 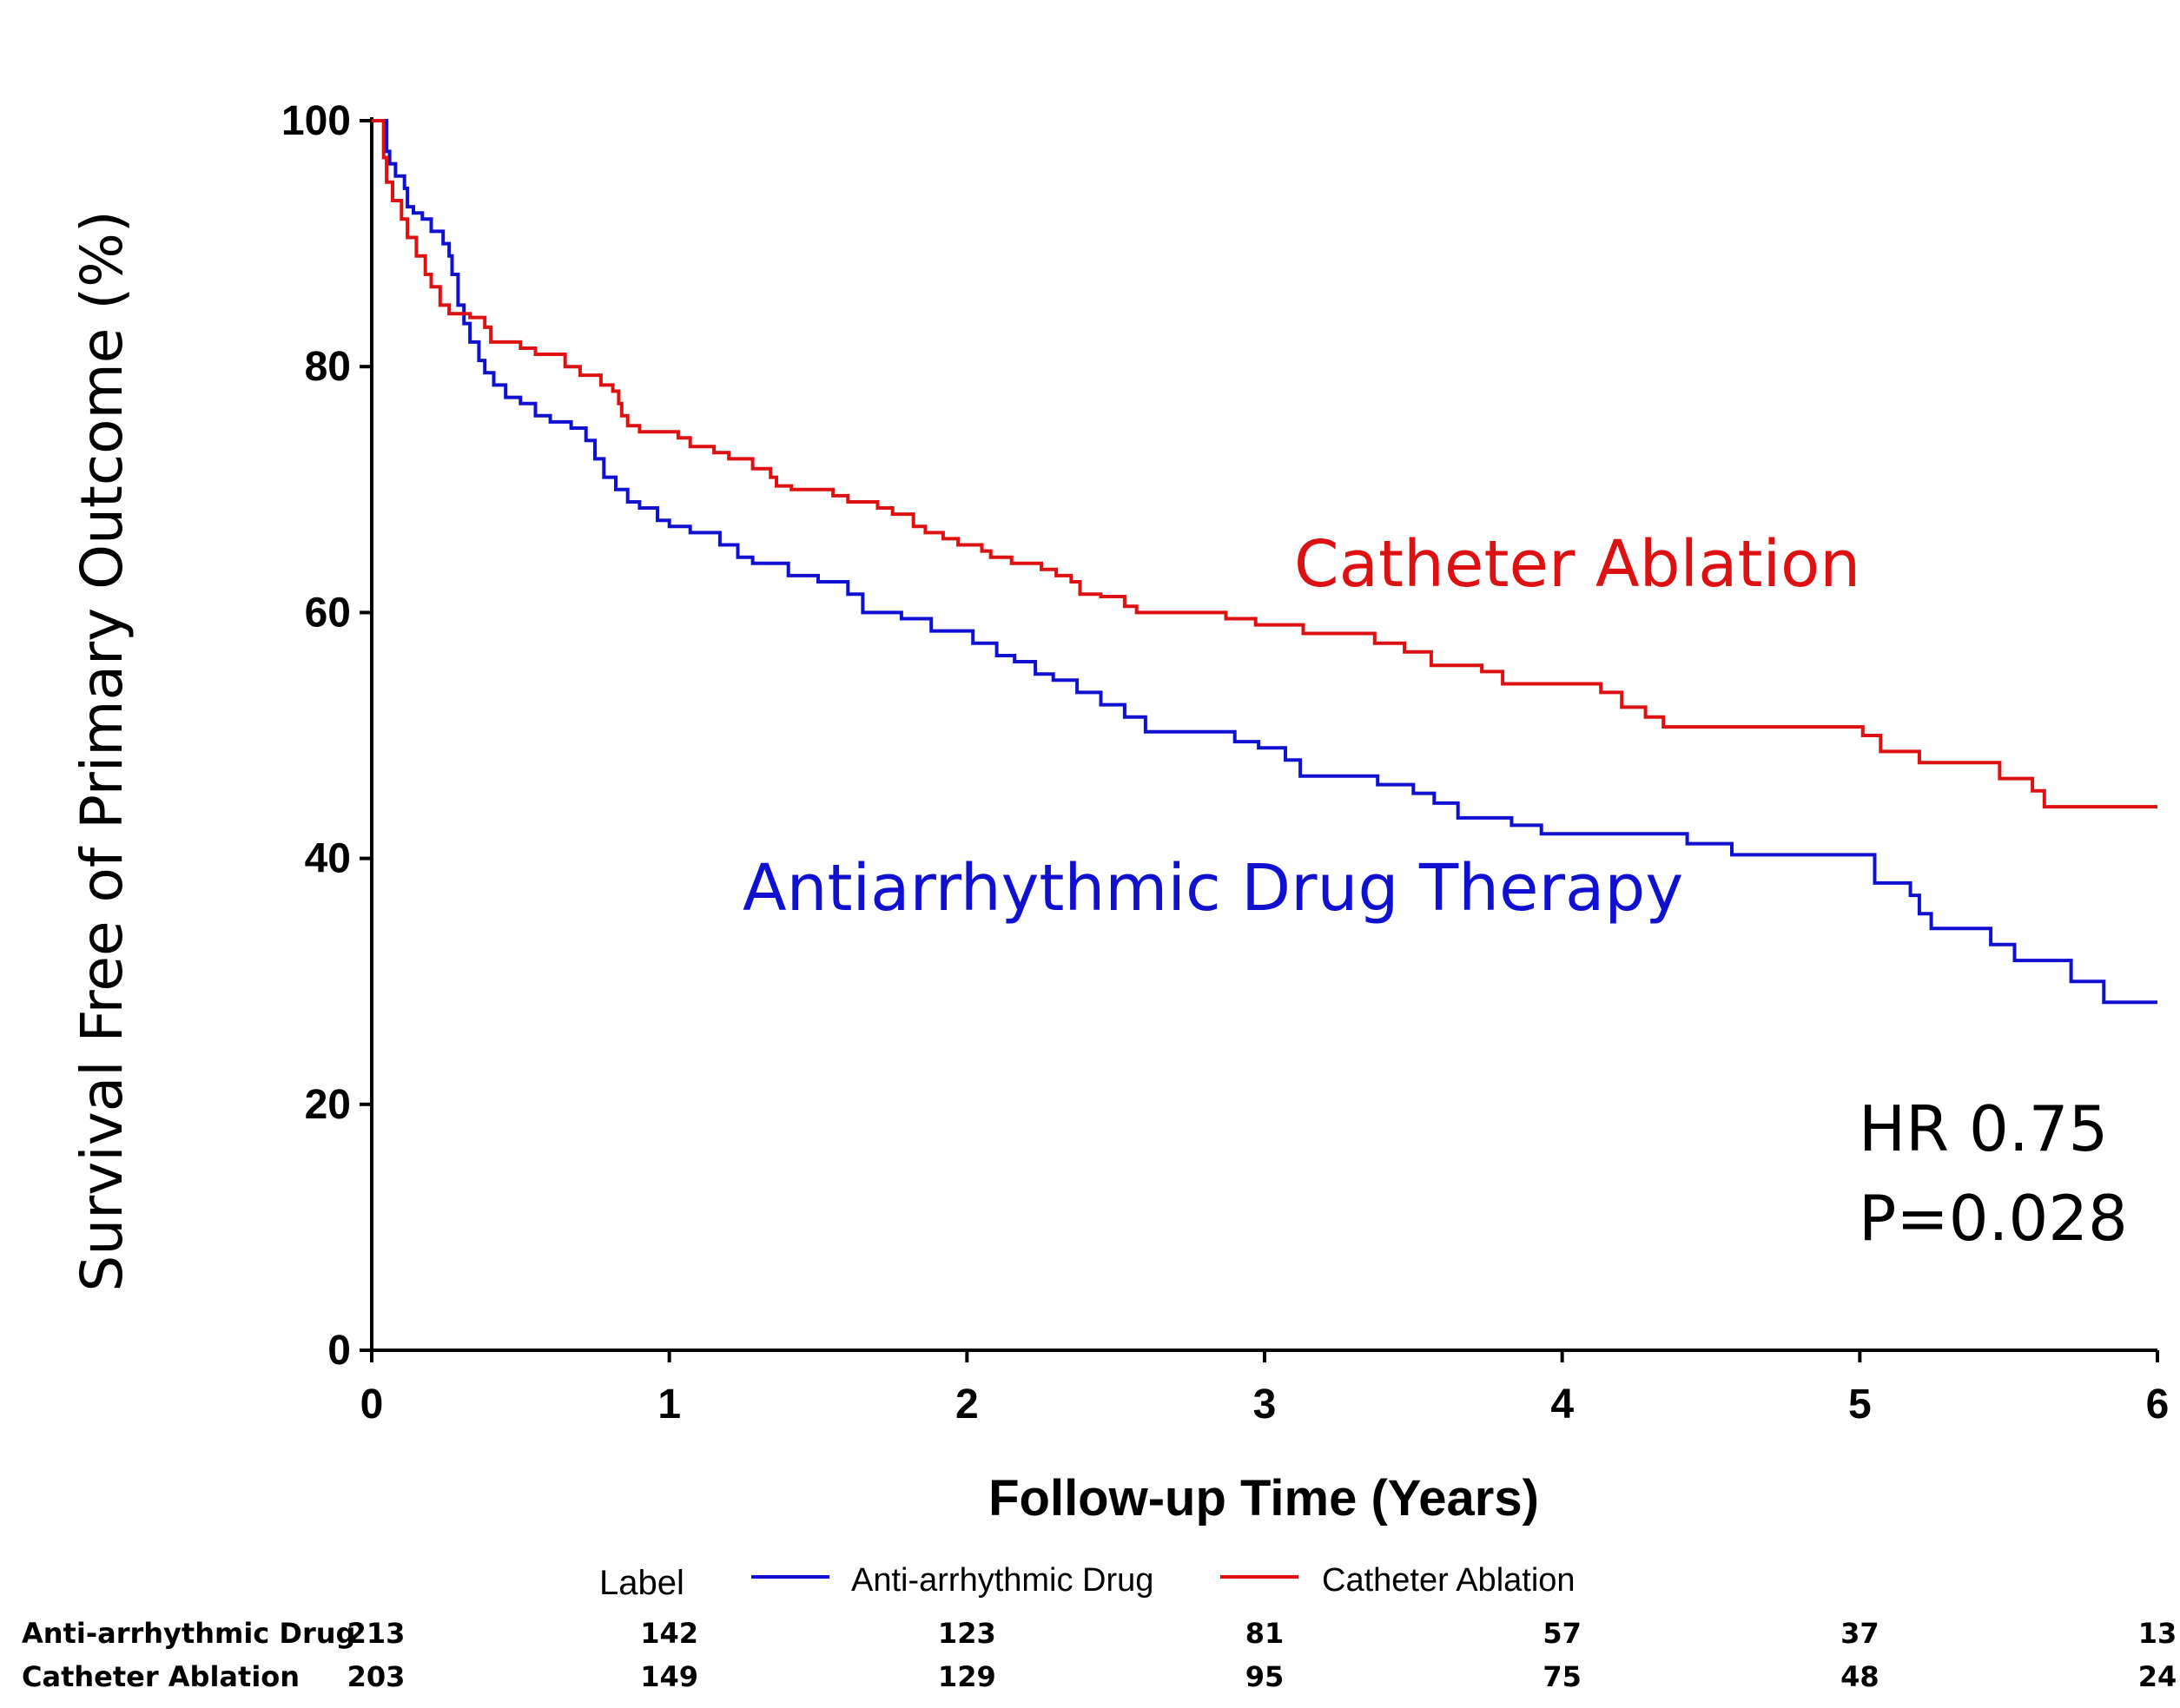 What do you see at coordinates (2157, 1676) in the screenshot?
I see `risk-value-catheter-ablation-t6: 24` at bounding box center [2157, 1676].